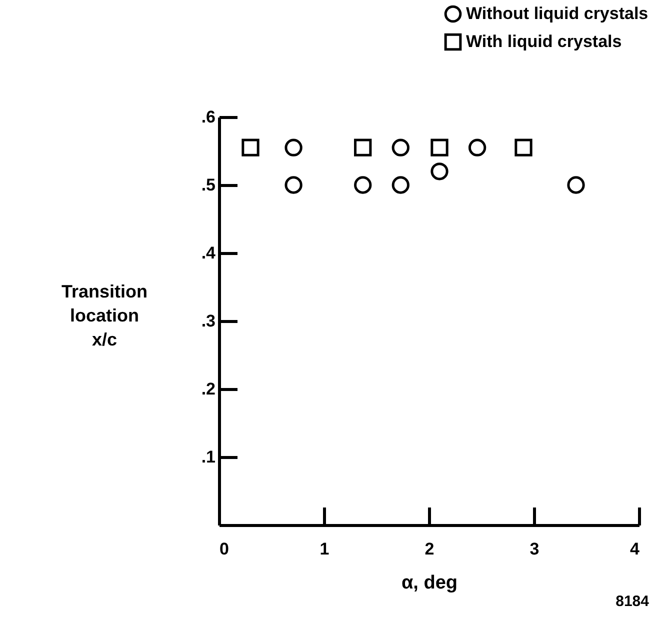 This screenshot has width=665, height=641. Describe the element at coordinates (208, 457) in the screenshot. I see `y-tick-label: .1` at that location.